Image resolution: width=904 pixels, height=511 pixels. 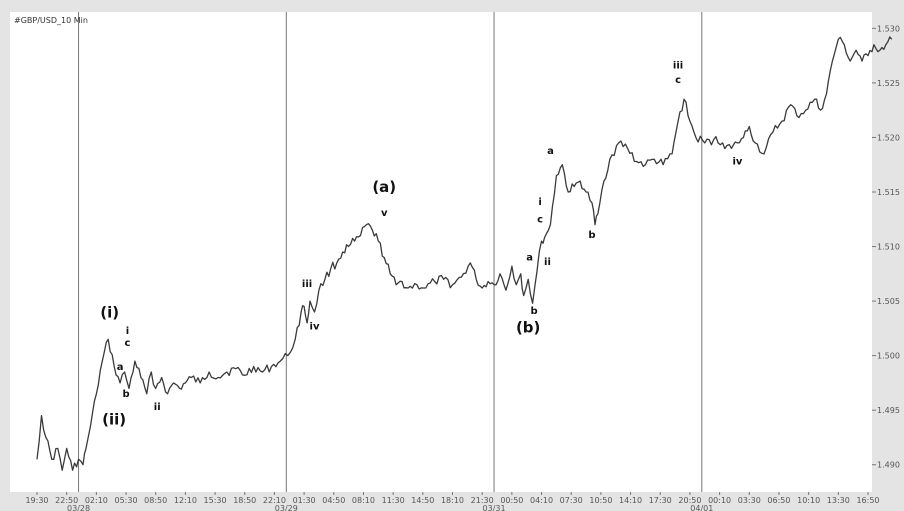 What do you see at coordinates (66, 500) in the screenshot?
I see `x-tick-label: 22:50` at bounding box center [66, 500].